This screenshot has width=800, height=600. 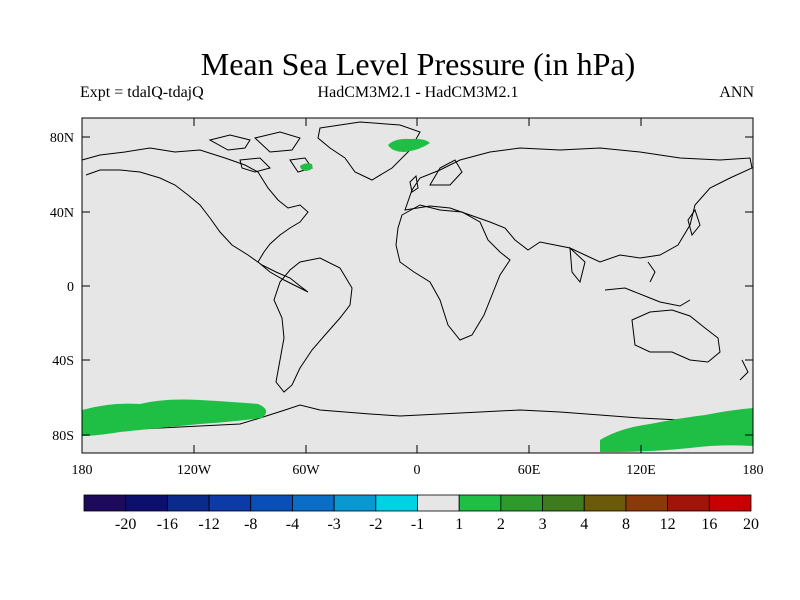 What do you see at coordinates (375, 524) in the screenshot?
I see `colorbar-label: -2` at bounding box center [375, 524].